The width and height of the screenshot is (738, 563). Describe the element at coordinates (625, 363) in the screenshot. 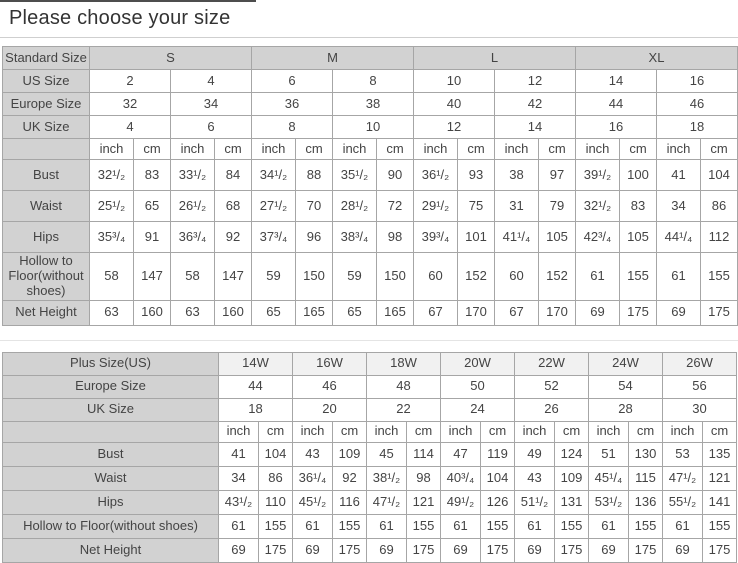

I see `size-cell: 24W` at that location.